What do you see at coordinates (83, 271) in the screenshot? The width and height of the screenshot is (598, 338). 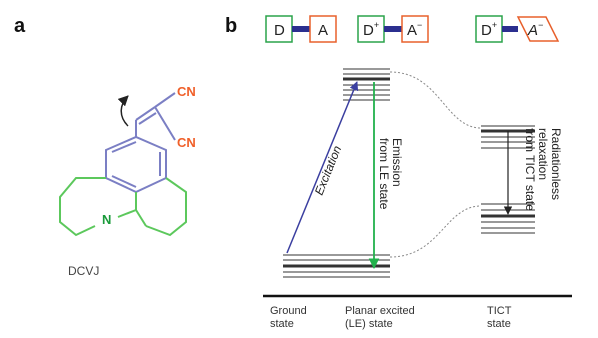 I see `molecule-name: DCVJ` at bounding box center [83, 271].